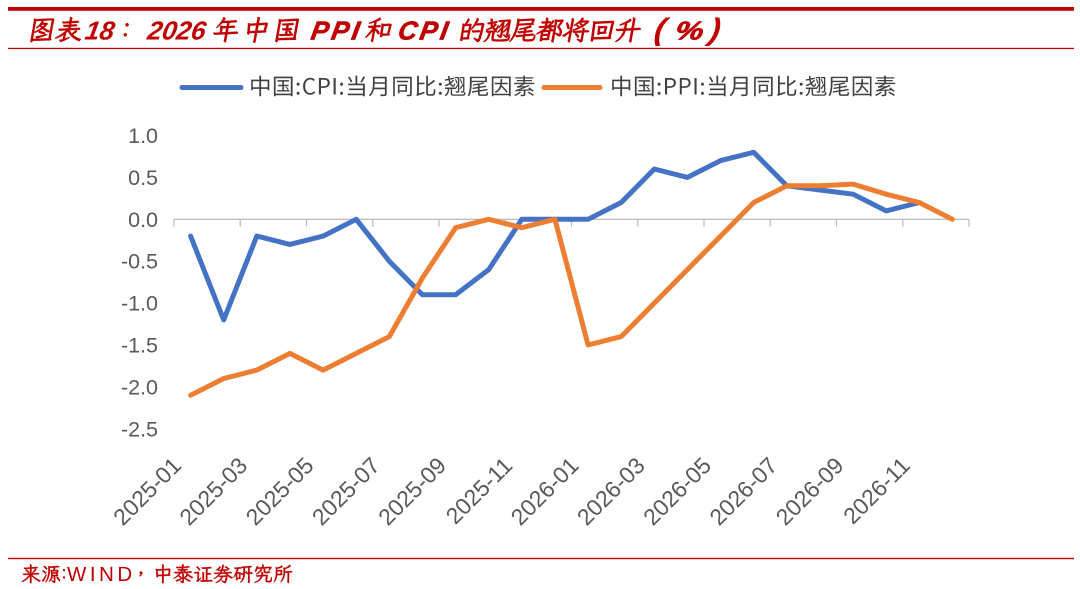  I want to click on svg-text: -0.5, so click(139, 262).